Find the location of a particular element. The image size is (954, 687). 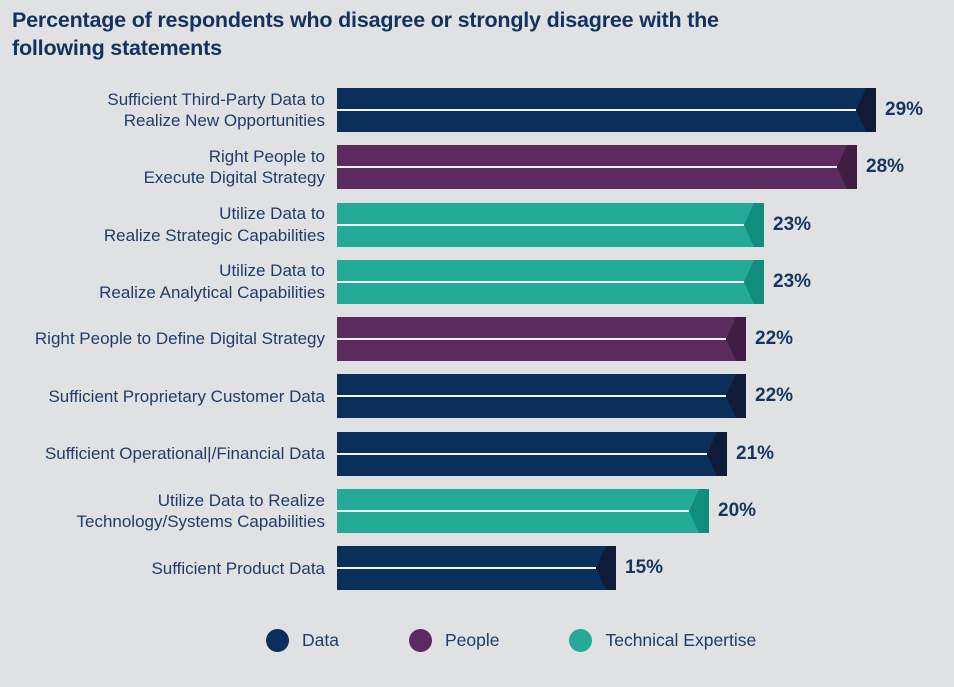

category-label-line: Sufficient Operational|/Financial Data is located at coordinates (184, 454).